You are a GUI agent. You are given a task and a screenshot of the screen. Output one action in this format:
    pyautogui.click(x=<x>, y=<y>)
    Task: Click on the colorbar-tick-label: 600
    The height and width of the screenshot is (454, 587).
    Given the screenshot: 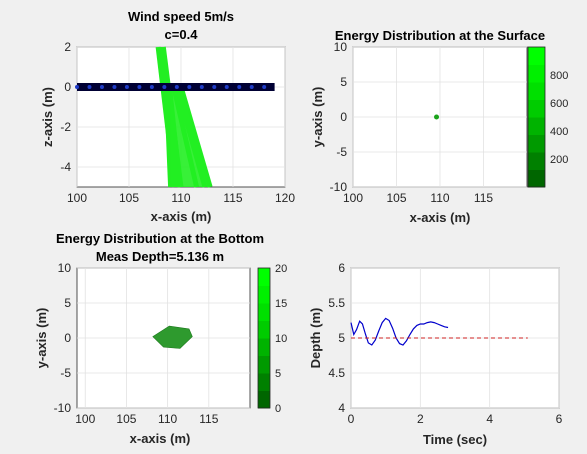 What is the action you would take?
    pyautogui.click(x=559, y=104)
    